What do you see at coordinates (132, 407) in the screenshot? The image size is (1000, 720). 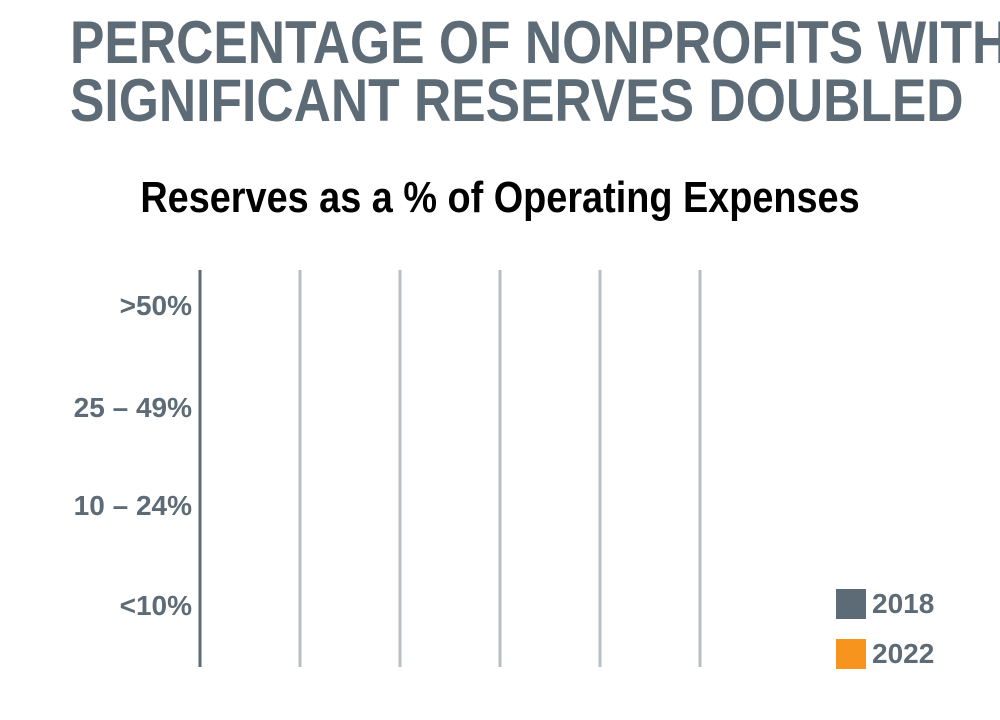 I see `category-label: 25 – 49%` at bounding box center [132, 407].